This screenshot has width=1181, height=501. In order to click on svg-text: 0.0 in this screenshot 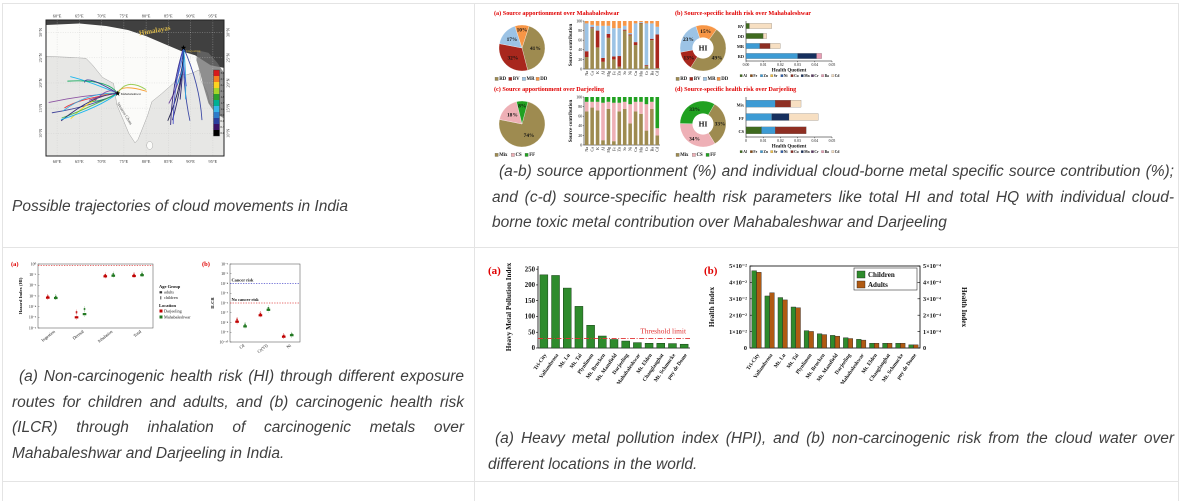, I will do `click(223, 133)`.